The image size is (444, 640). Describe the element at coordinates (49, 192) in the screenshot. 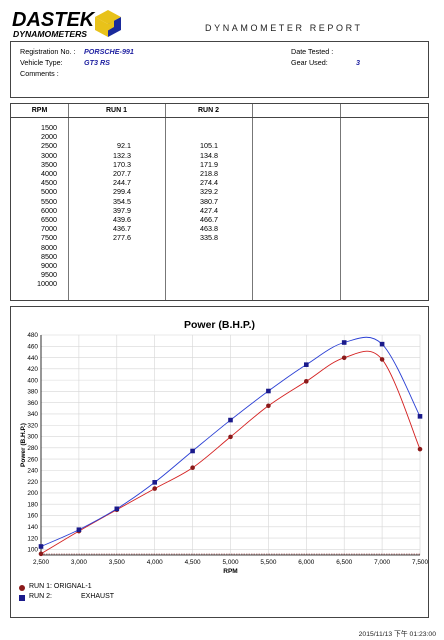

I see `table-cell-rpm: 5000` at that location.